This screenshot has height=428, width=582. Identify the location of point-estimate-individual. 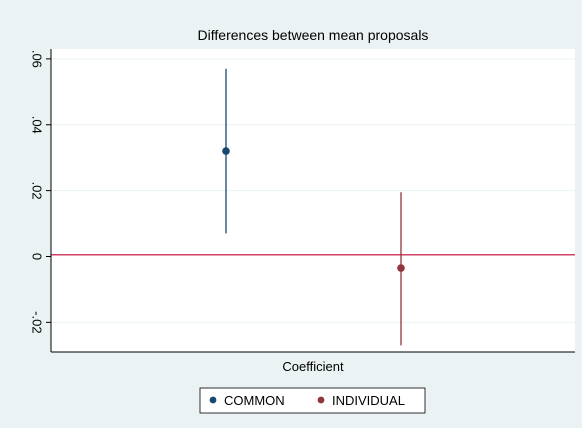
(401, 268).